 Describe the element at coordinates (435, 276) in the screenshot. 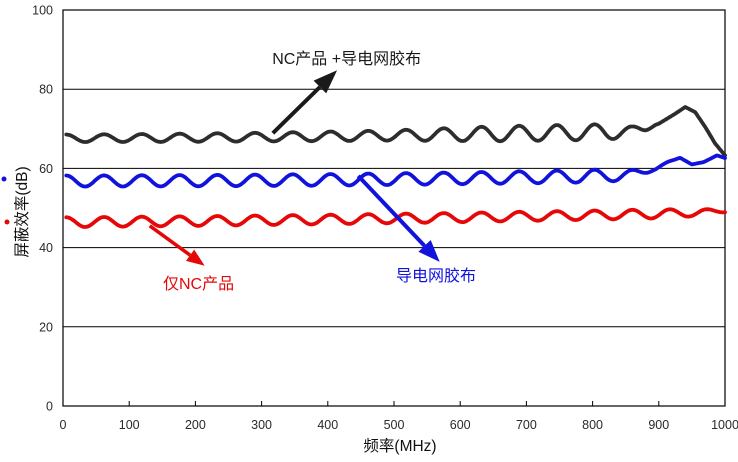

I see `annotation-label-blue-series: 导电网胶布` at that location.